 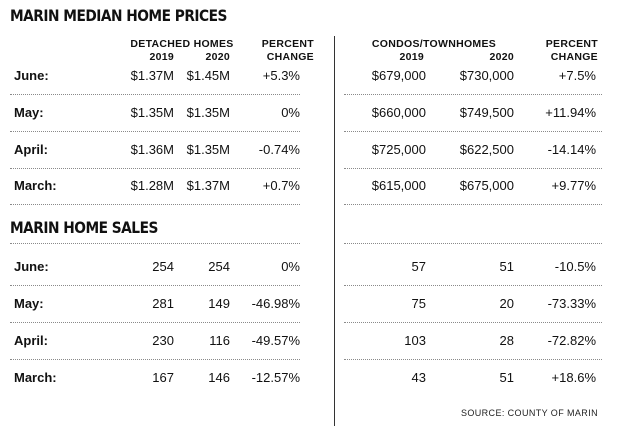 What do you see at coordinates (486, 185) in the screenshot?
I see `condos-2020-value: $675,000` at bounding box center [486, 185].